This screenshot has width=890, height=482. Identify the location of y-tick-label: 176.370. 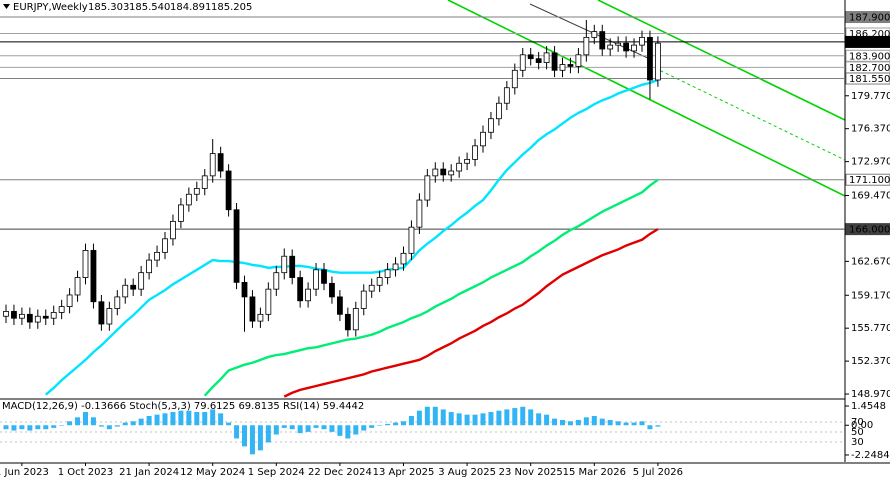
(870, 129).